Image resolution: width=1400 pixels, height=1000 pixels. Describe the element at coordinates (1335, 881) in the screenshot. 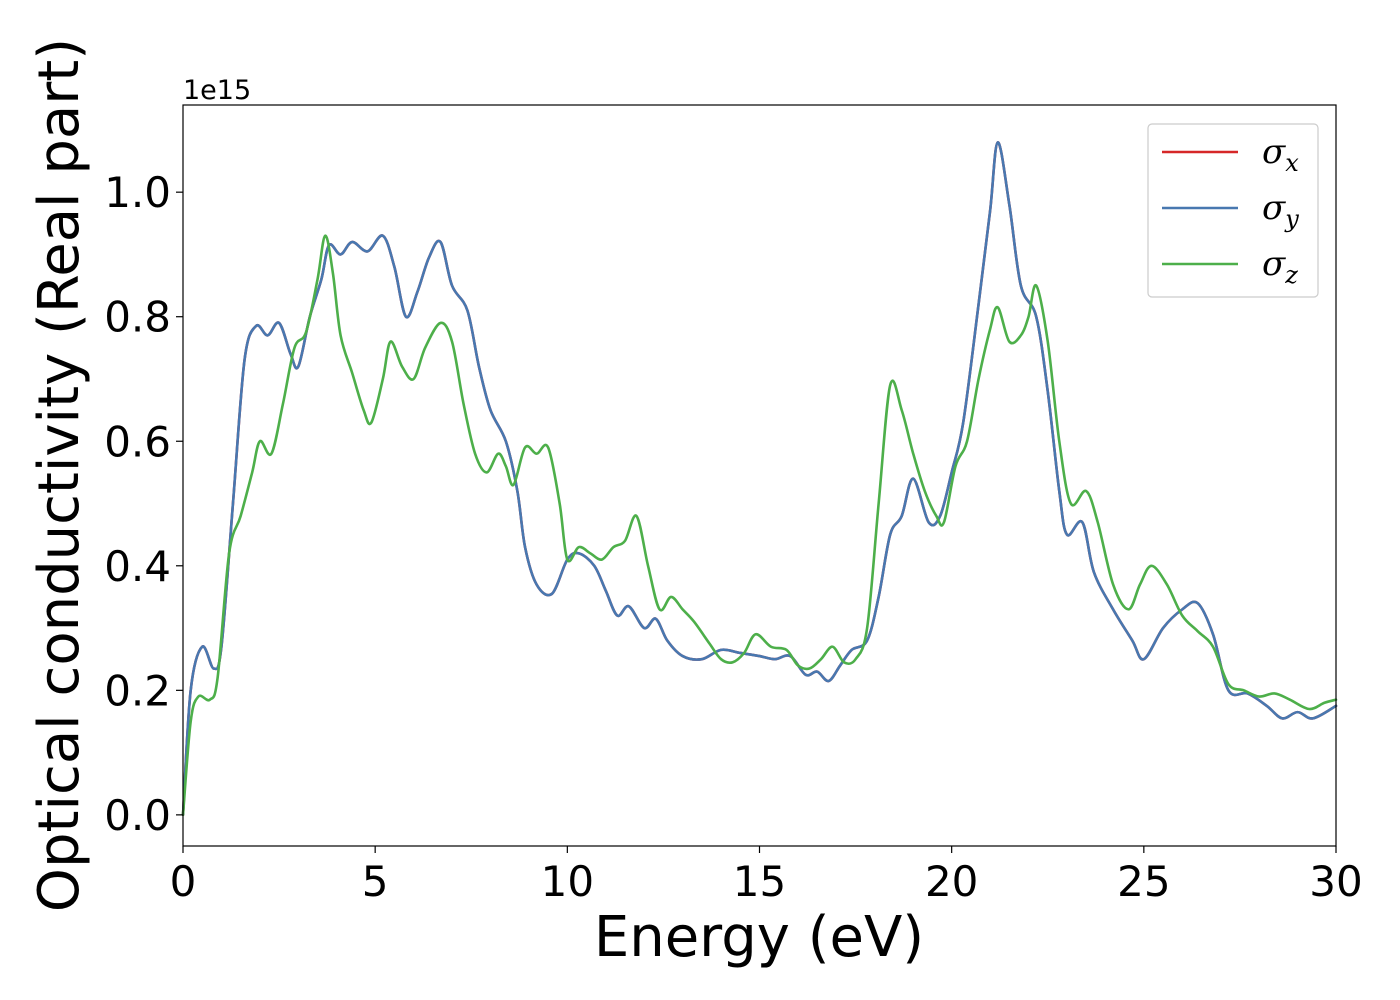

I see `x-tick-label: 30` at that location.